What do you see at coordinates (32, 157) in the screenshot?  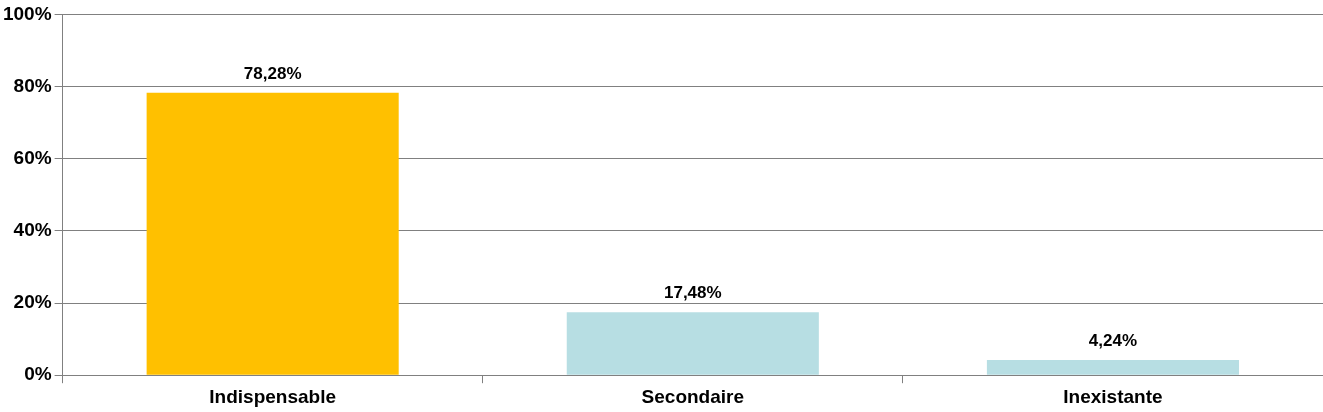 I see `y-tick-label: 60%` at bounding box center [32, 157].